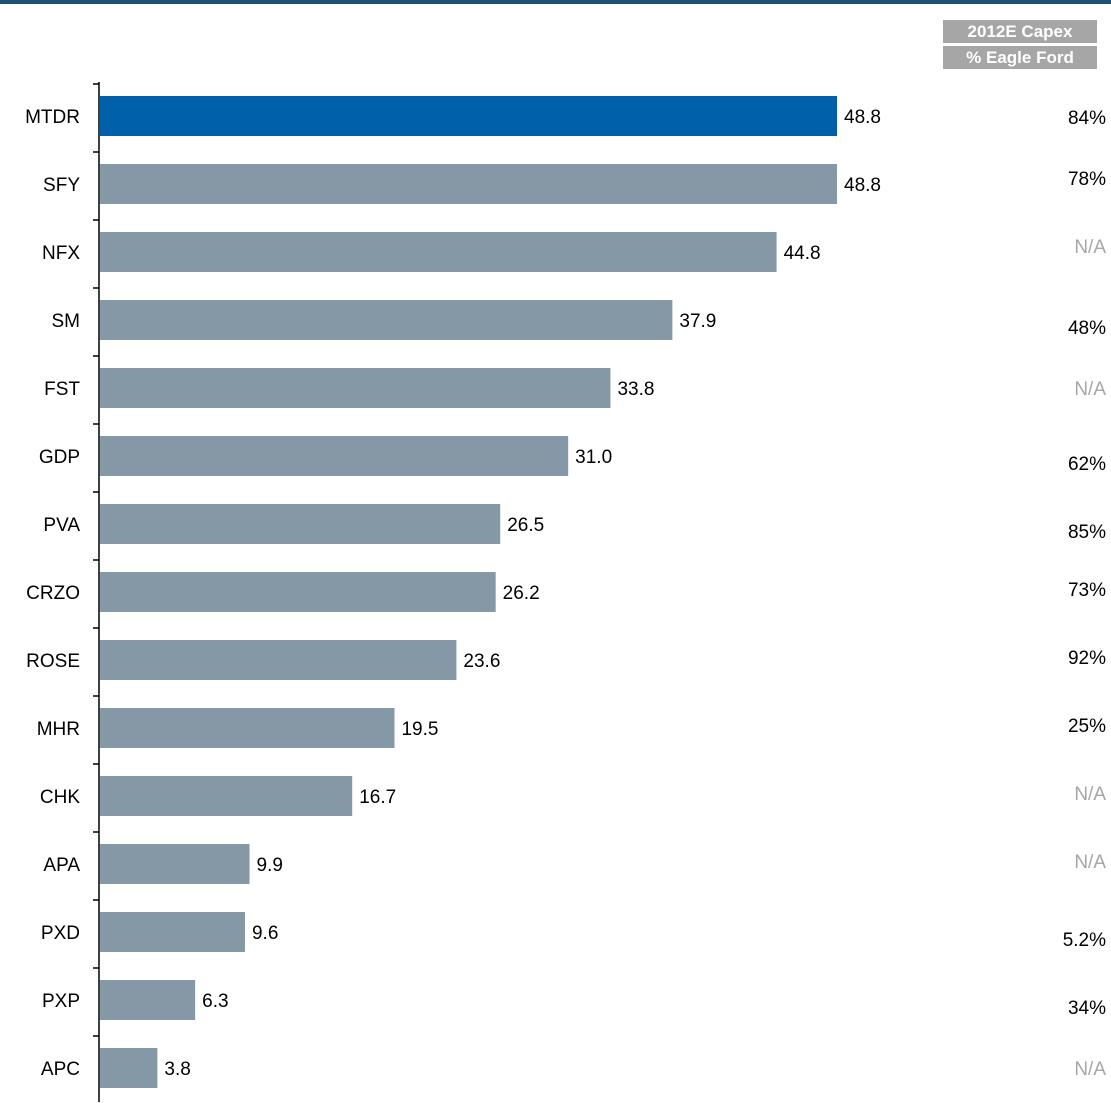 The height and width of the screenshot is (1103, 1111). I want to click on capex-header-line2: % Eagle Ford, so click(1020, 57).